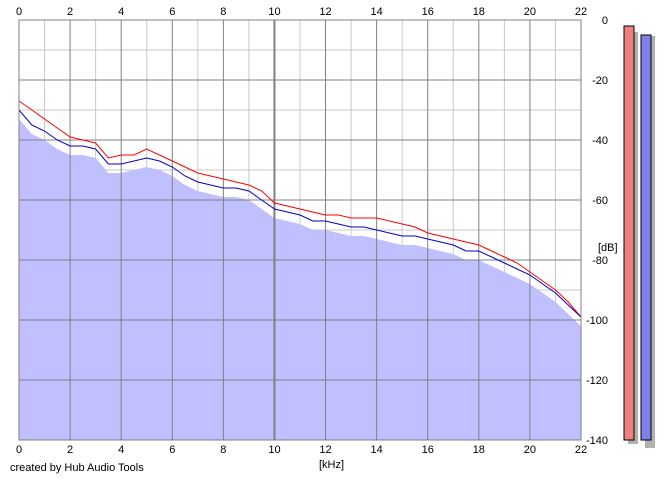 The height and width of the screenshot is (481, 664). Describe the element at coordinates (301, 450) in the screenshot. I see `x-tick-labels-bottom: 0 2 4 6 8 10 12 14 16 18 20 22` at that location.